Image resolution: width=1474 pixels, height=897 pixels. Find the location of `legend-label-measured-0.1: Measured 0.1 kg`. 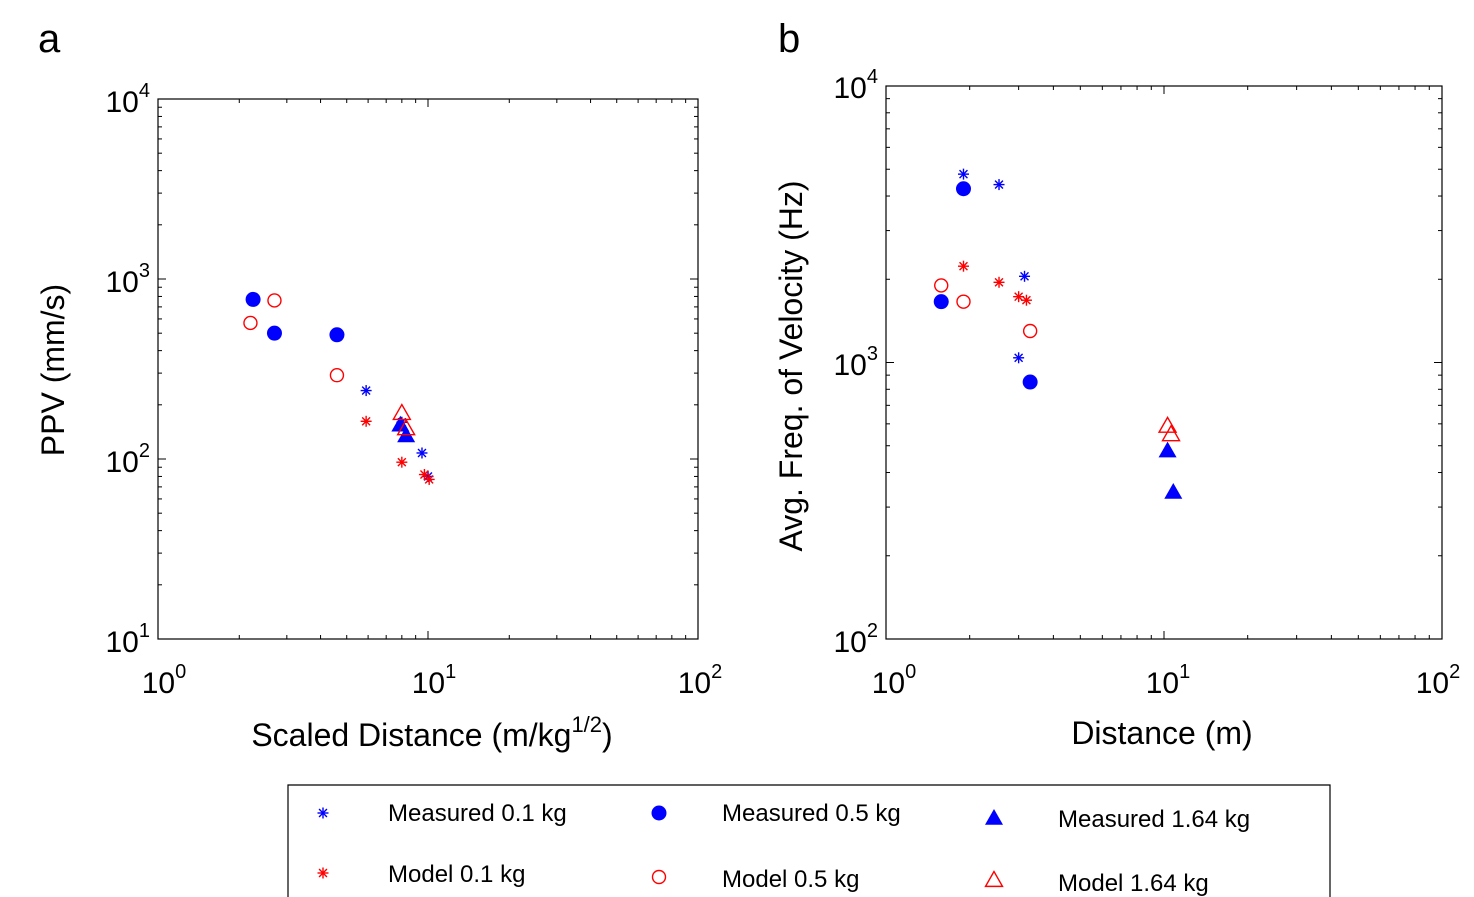

legend-label-measured-0.1: Measured 0.1 kg is located at coordinates (477, 813).